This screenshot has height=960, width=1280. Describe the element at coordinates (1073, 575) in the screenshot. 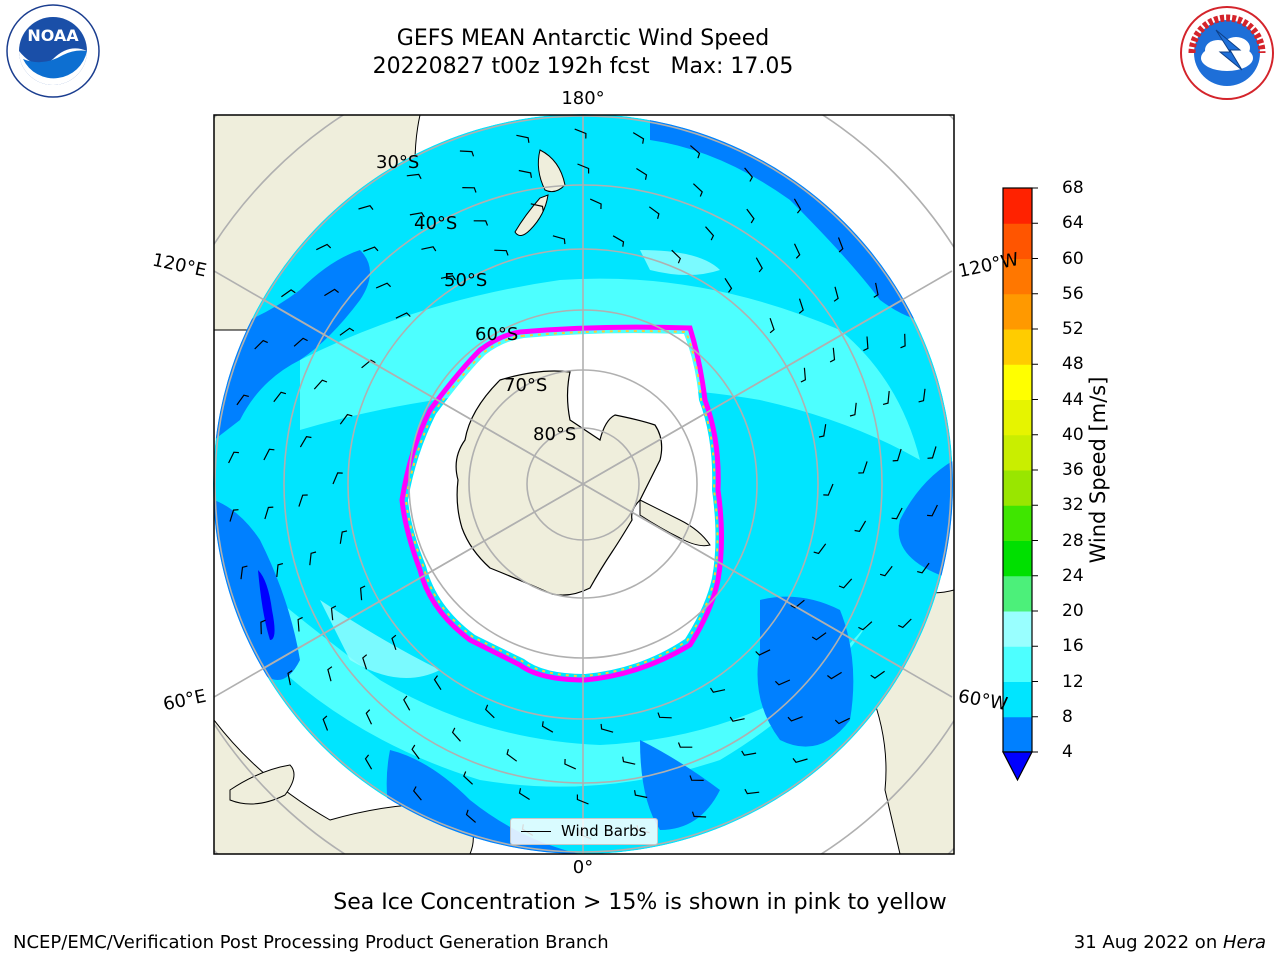

I see `colorbar-tick-label: 24` at that location.